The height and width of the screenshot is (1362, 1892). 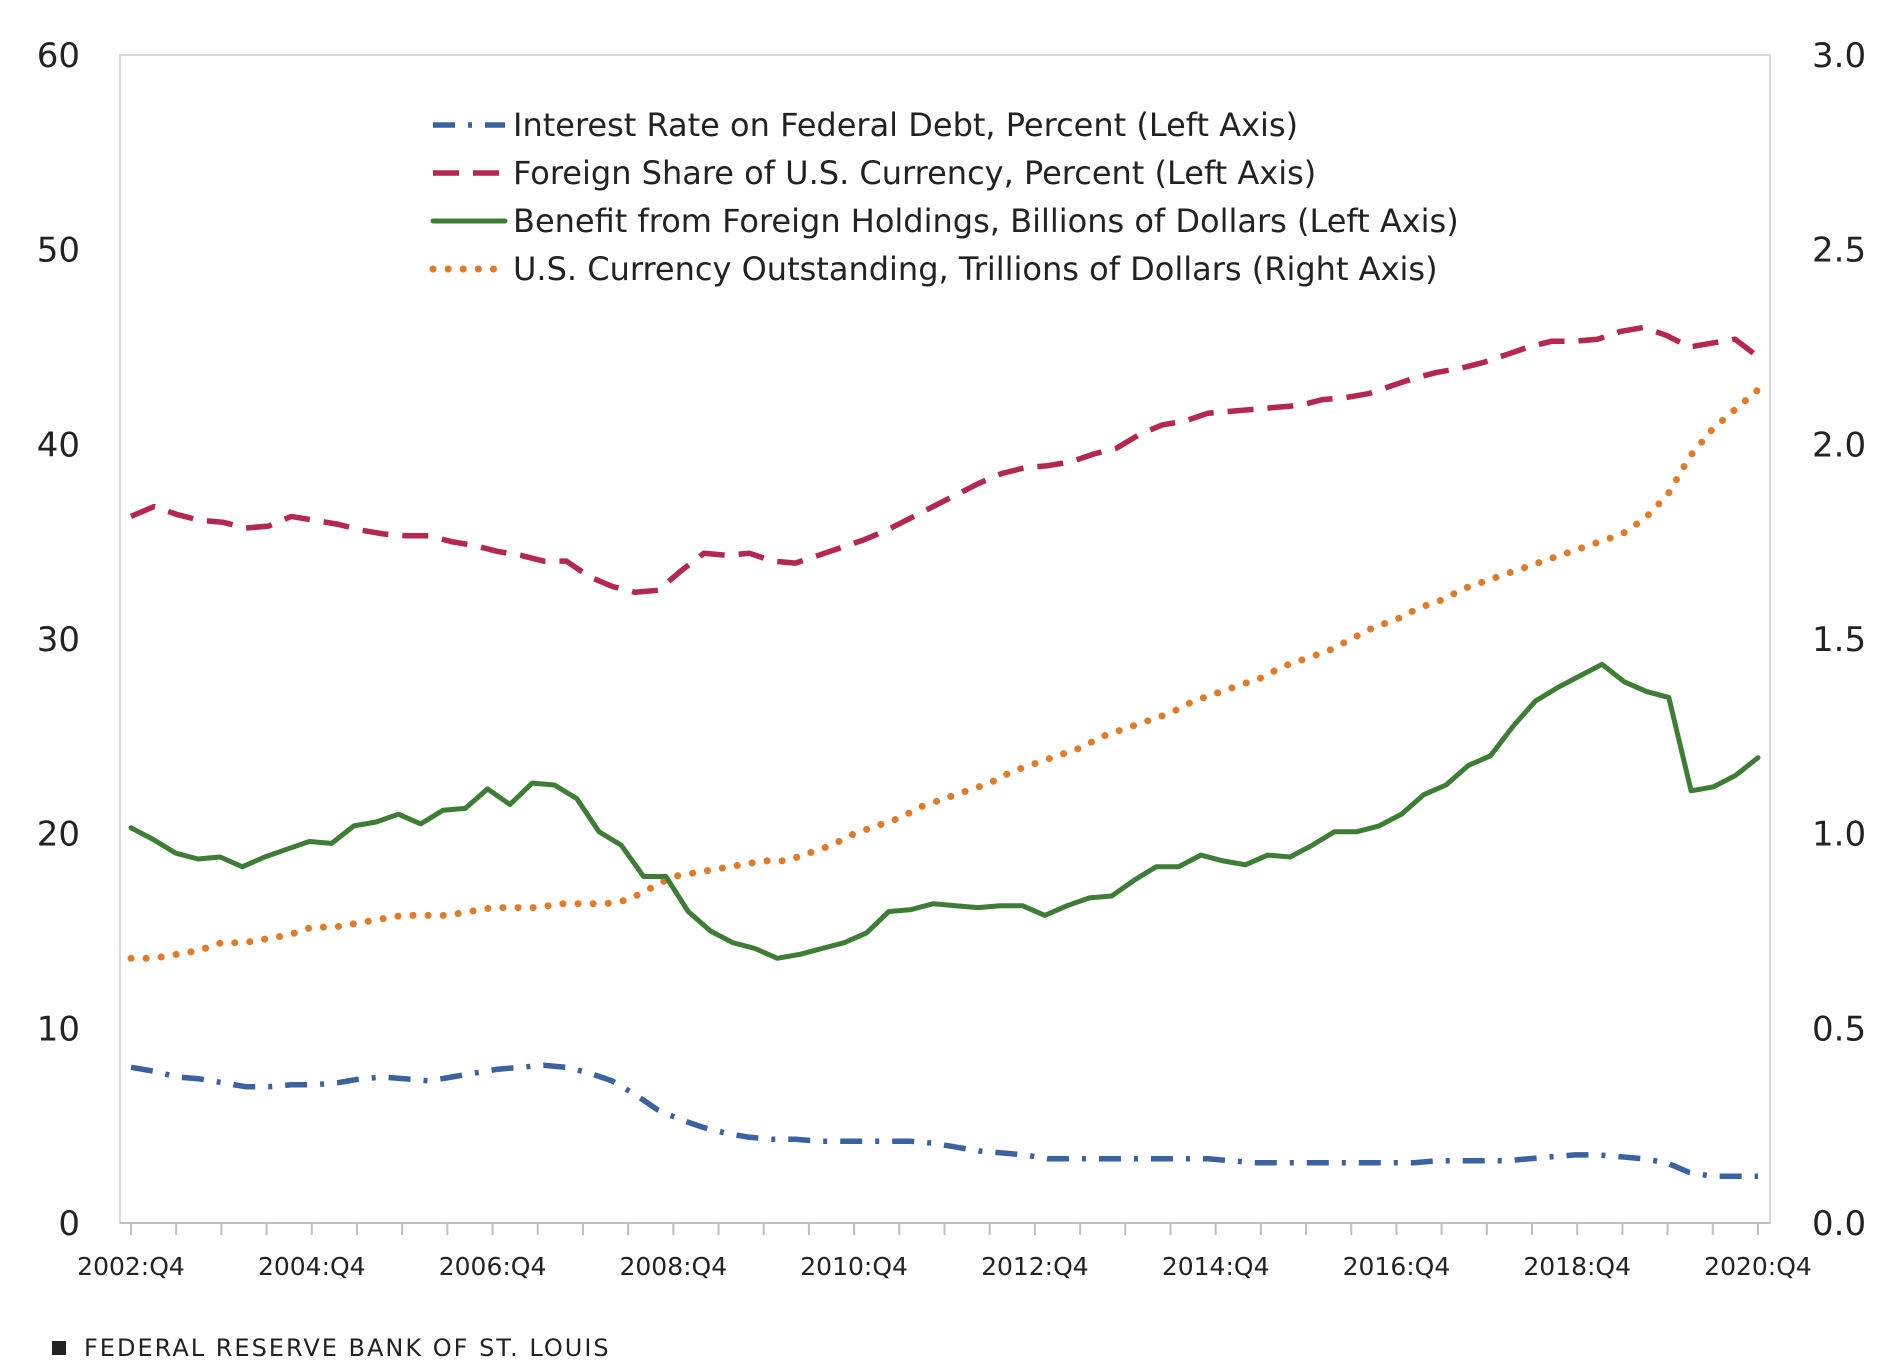 I want to click on x-tick-label: 2018:Q4, so click(x=1577, y=1266).